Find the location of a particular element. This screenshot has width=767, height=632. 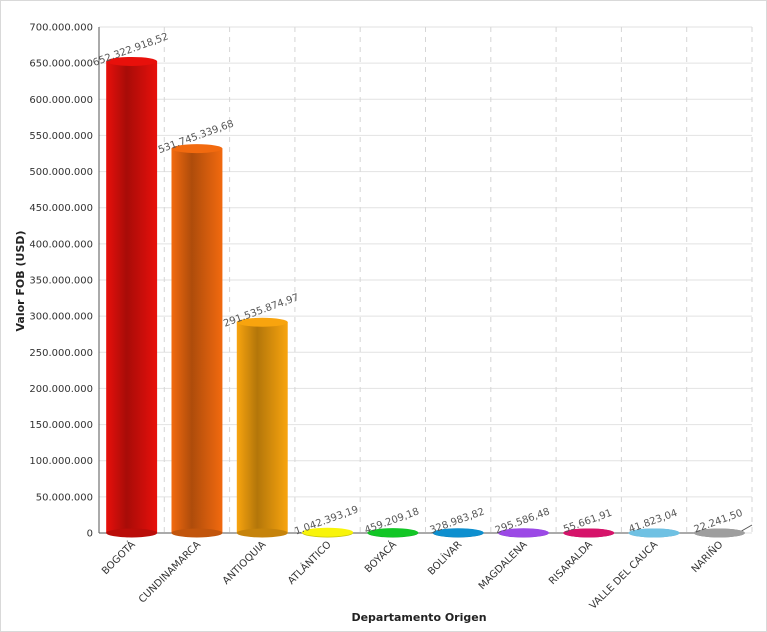

x-tick-label: CUNDINAMARCA is located at coordinates (170, 572).